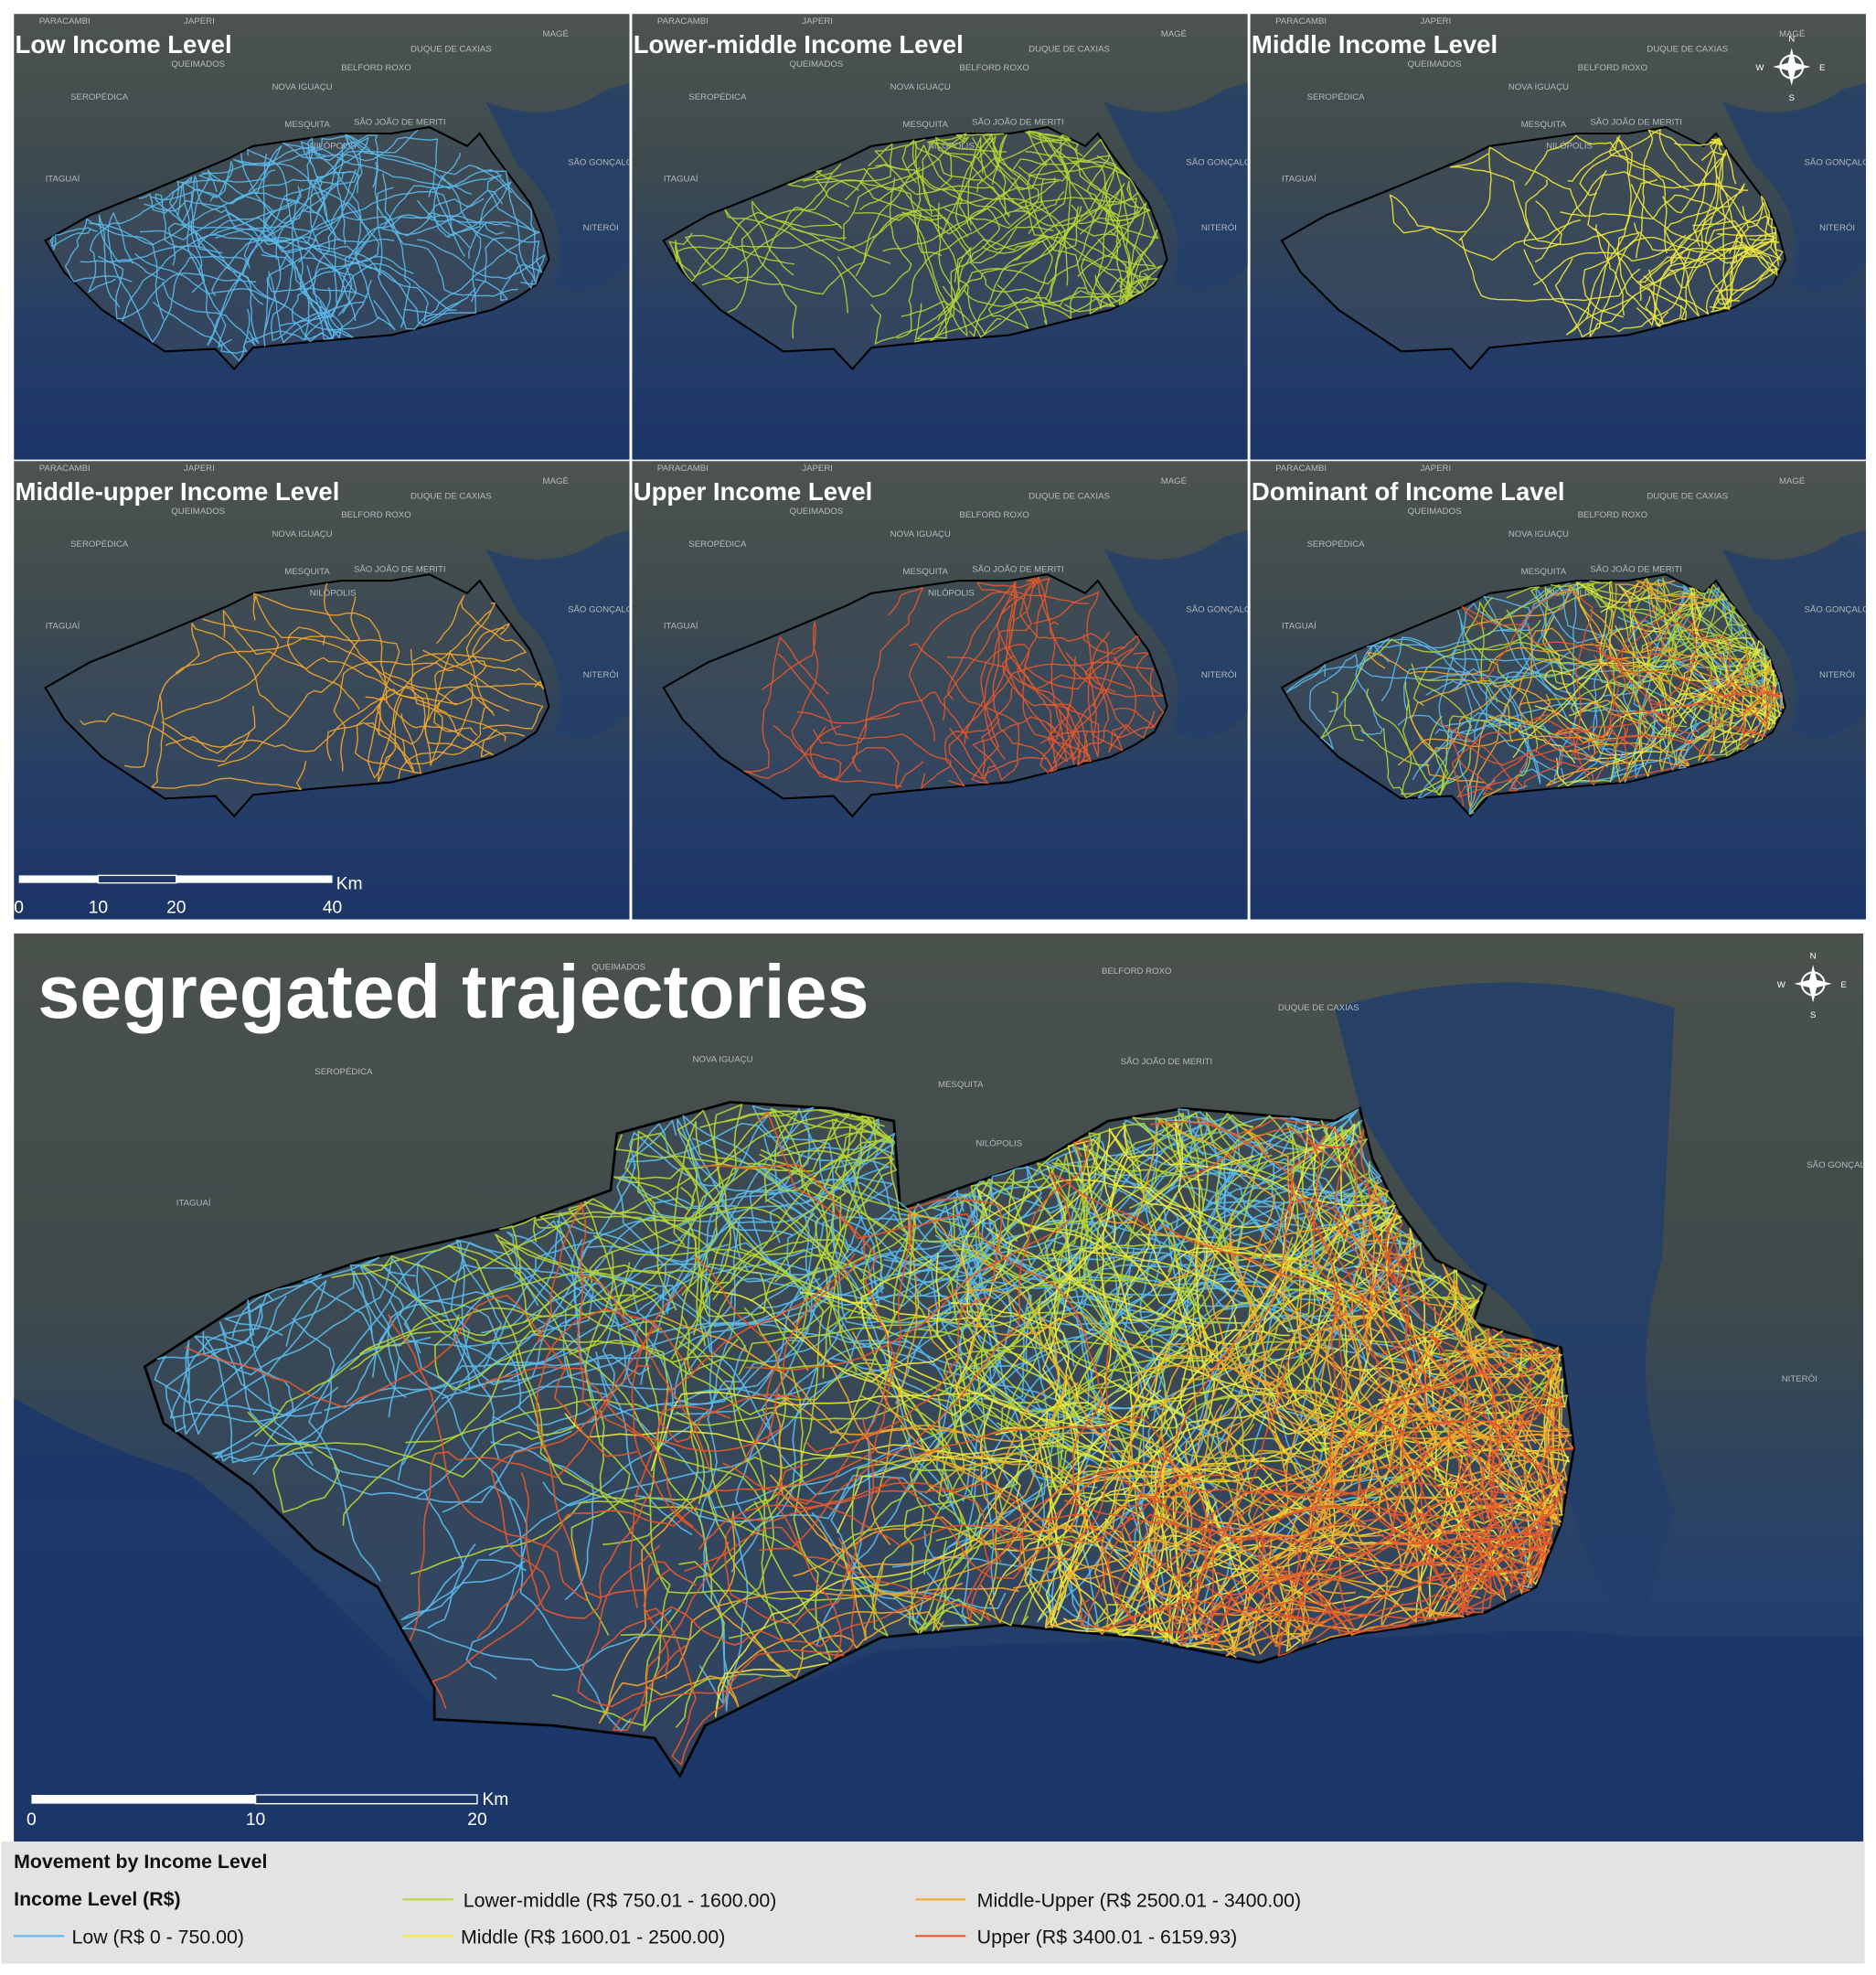  I want to click on compass-s: S, so click(1813, 1015).